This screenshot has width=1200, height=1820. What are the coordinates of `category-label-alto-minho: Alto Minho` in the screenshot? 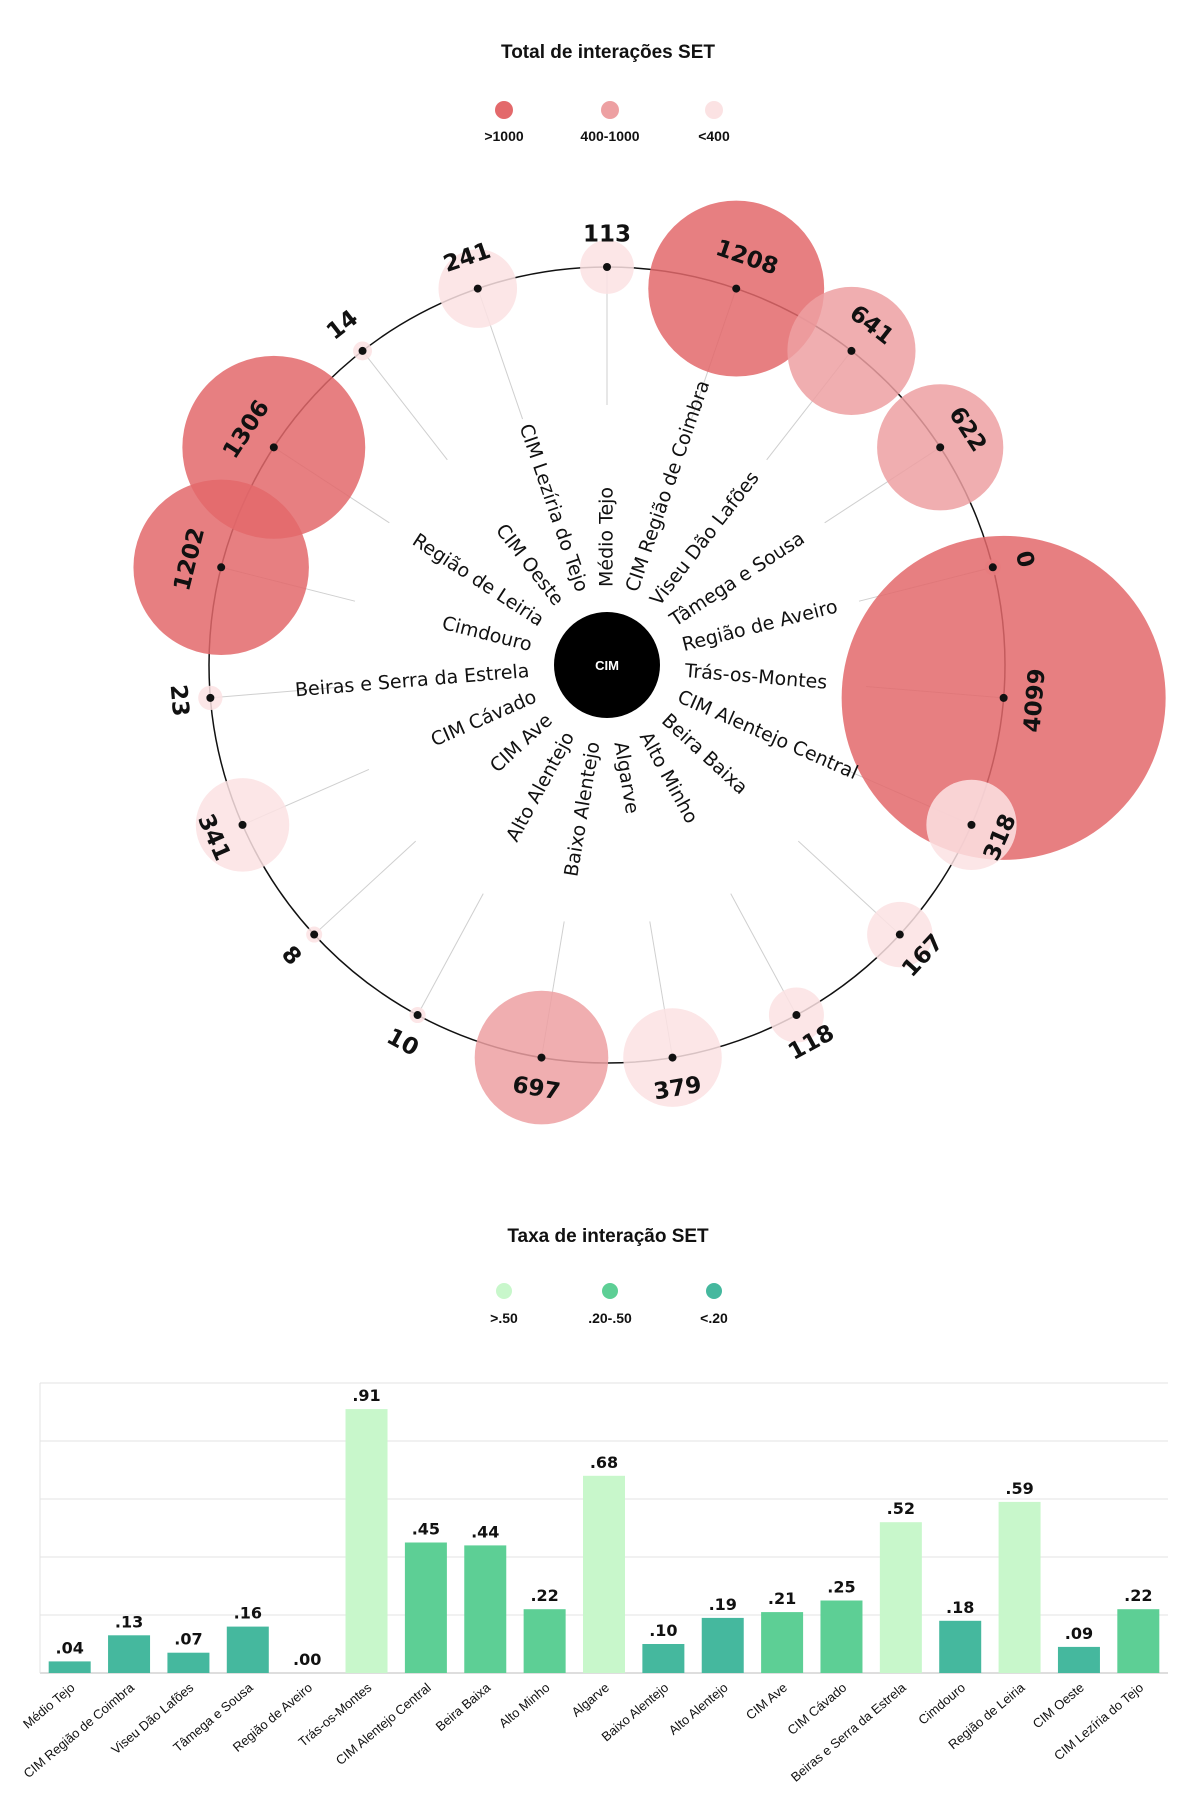 It's located at (524, 1705).